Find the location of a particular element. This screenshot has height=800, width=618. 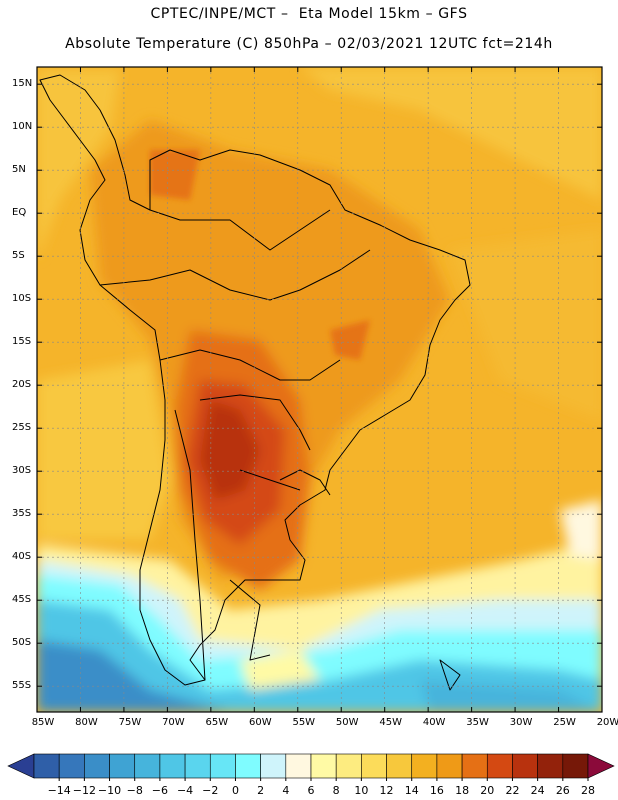

lon-label: 45W is located at coordinates (390, 722).